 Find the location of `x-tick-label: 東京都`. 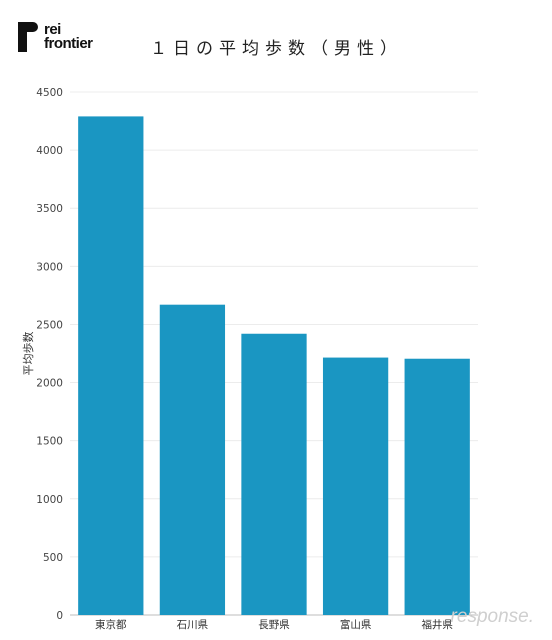

x-tick-label: 東京都 is located at coordinates (111, 624).